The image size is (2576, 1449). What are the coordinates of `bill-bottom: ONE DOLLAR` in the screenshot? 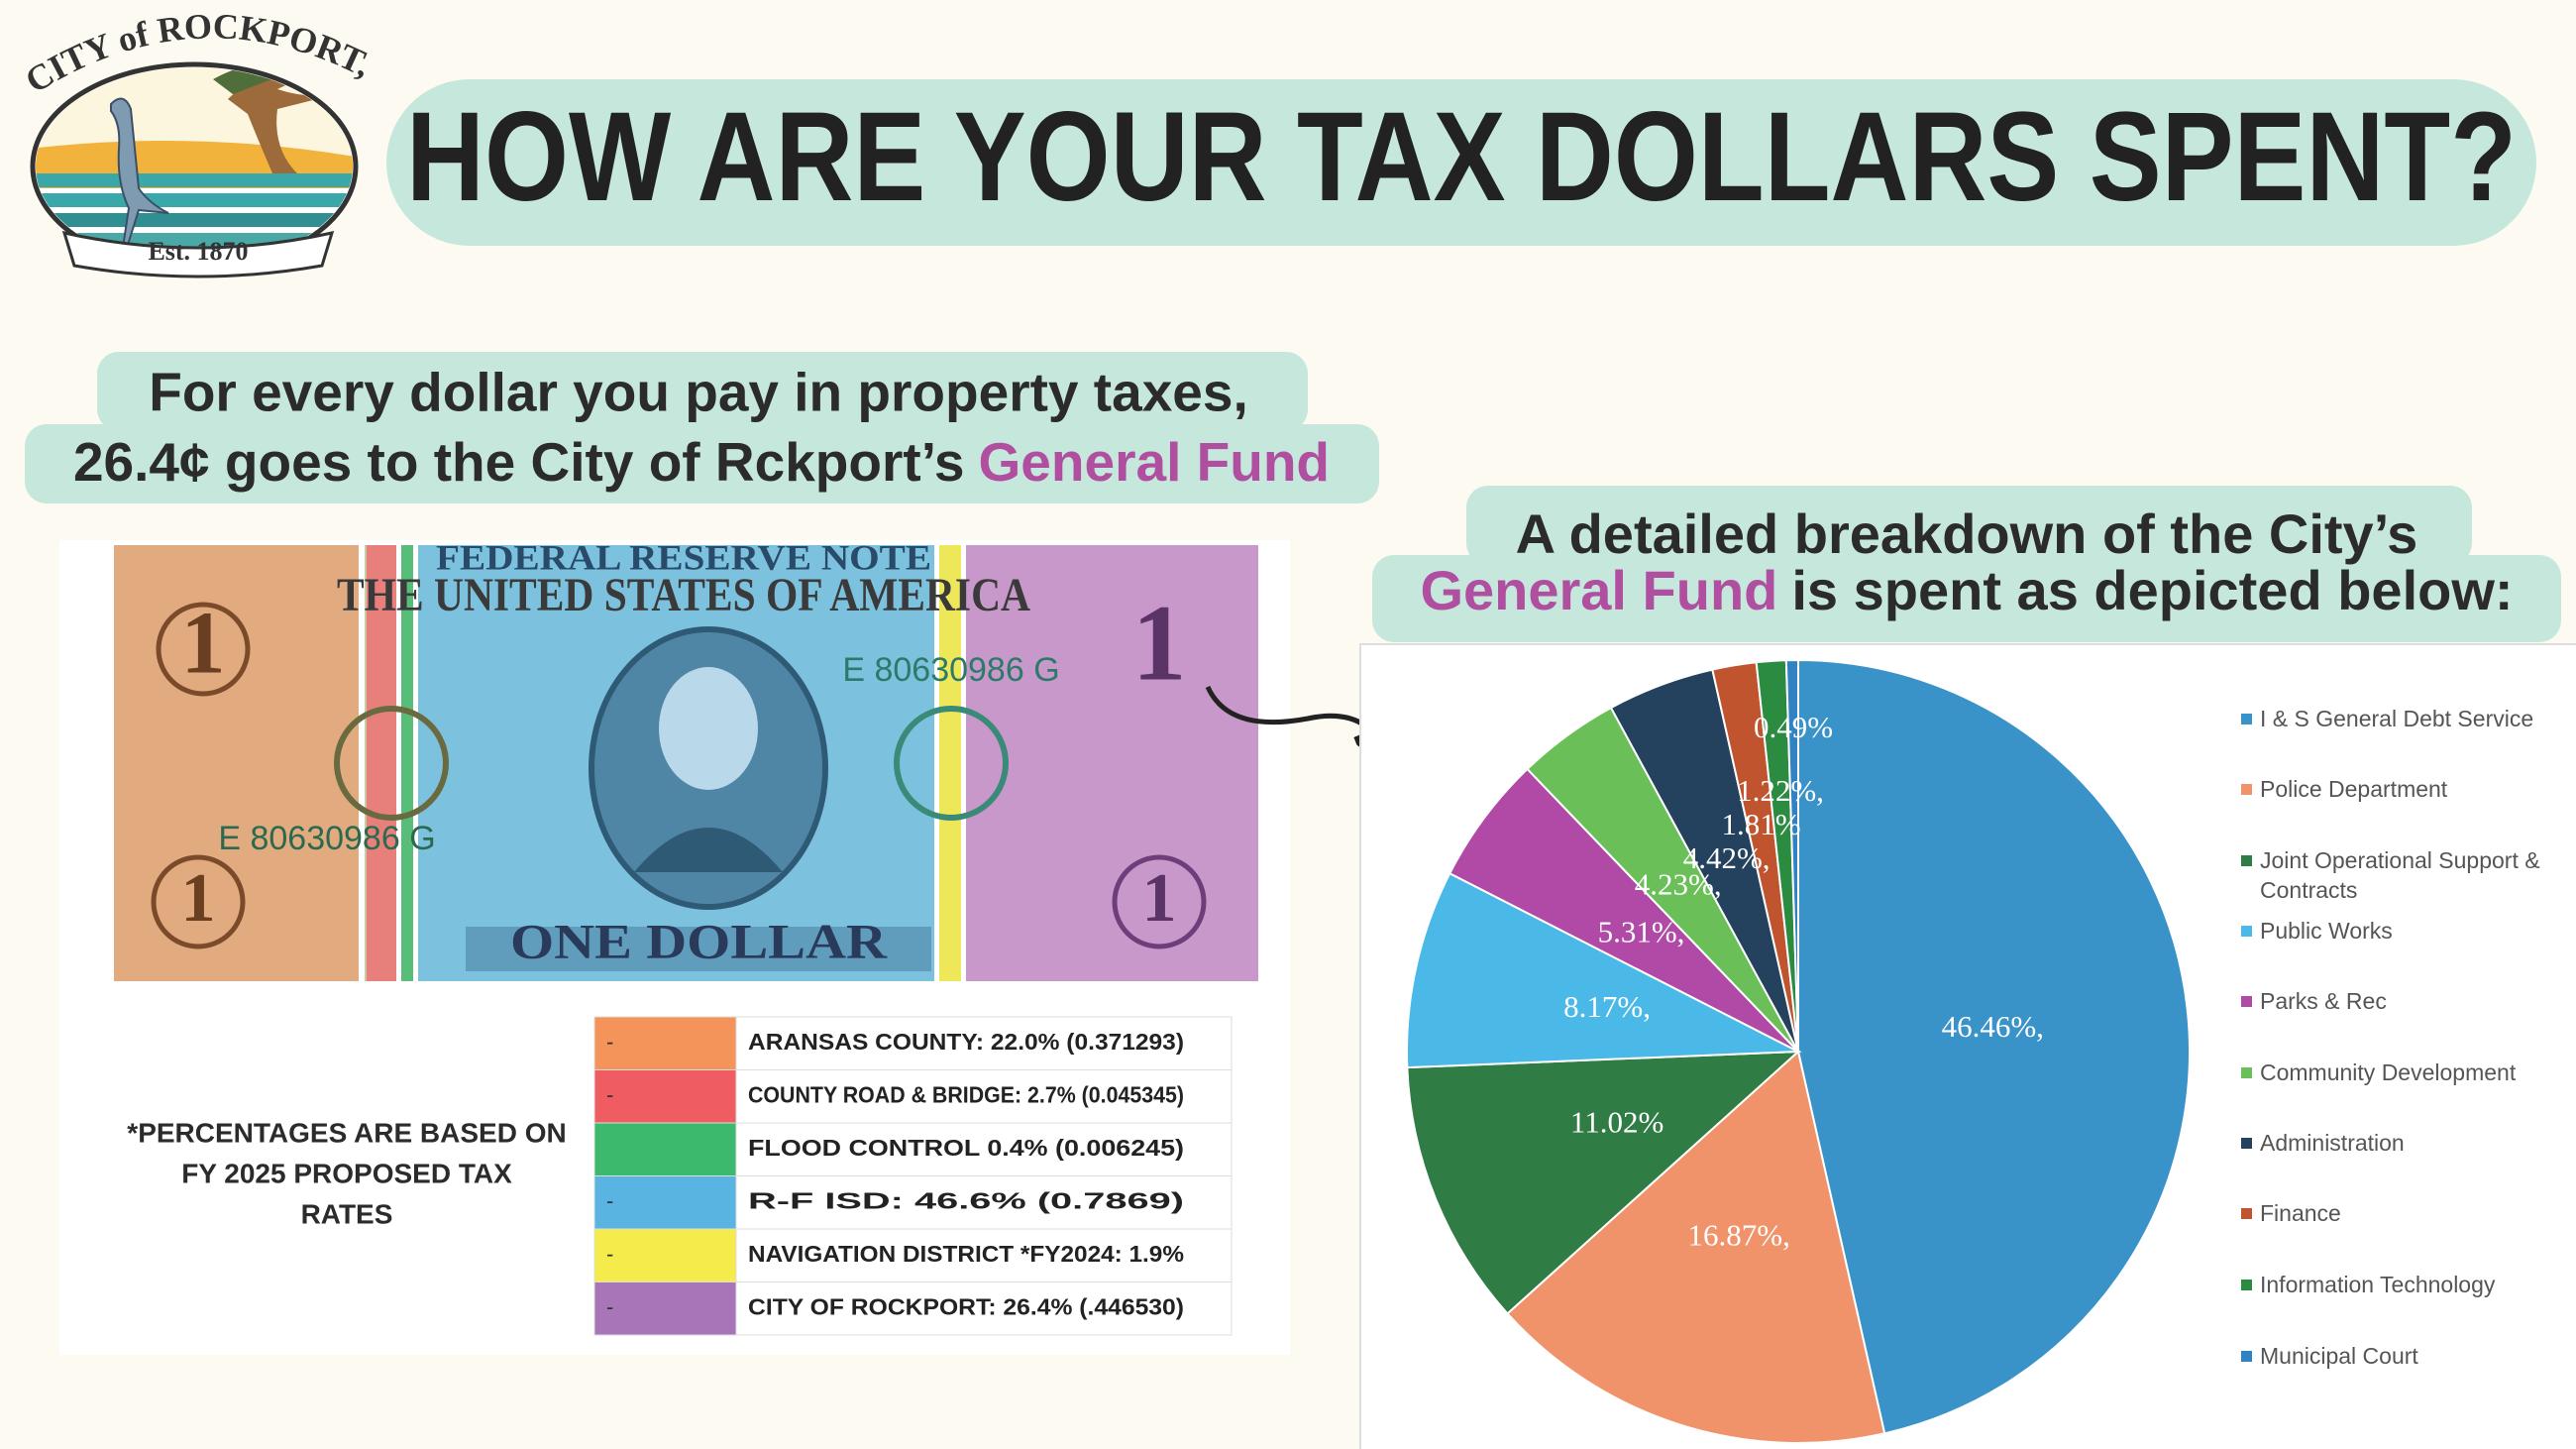 It's located at (699, 940).